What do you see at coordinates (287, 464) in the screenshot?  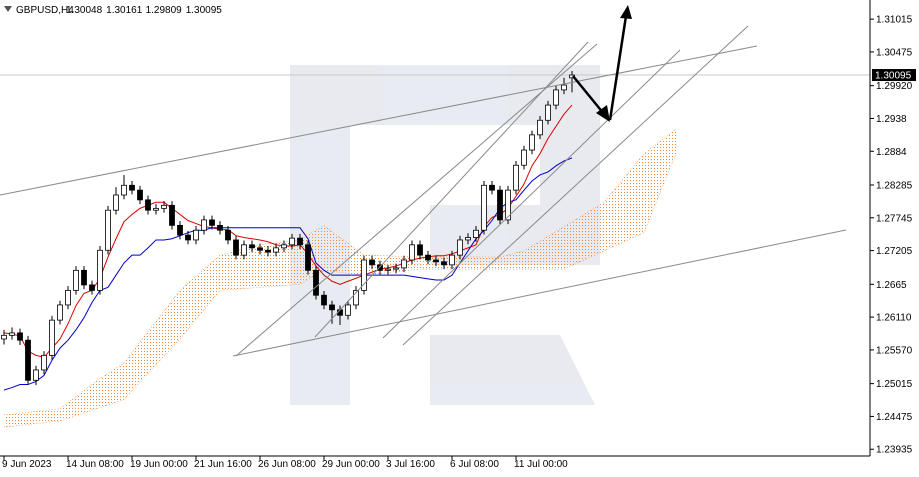 I see `x-tick-label: 26 Jun 08:00` at bounding box center [287, 464].